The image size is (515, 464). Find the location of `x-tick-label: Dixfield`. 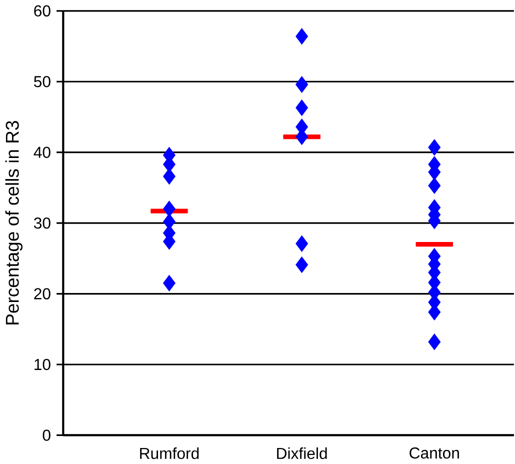

x-tick-label: Dixfield is located at coordinates (302, 453).